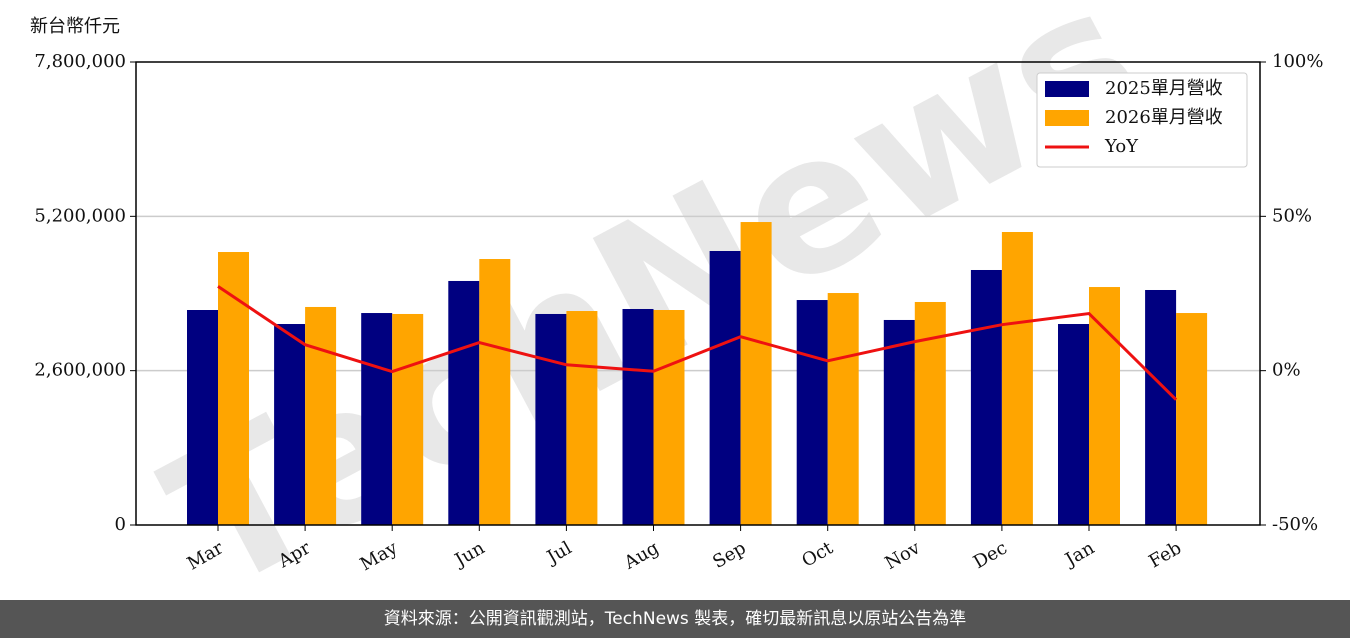 This screenshot has width=1350, height=638. What do you see at coordinates (1297, 61) in the screenshot?
I see `y2-tick-label: 100%` at bounding box center [1297, 61].